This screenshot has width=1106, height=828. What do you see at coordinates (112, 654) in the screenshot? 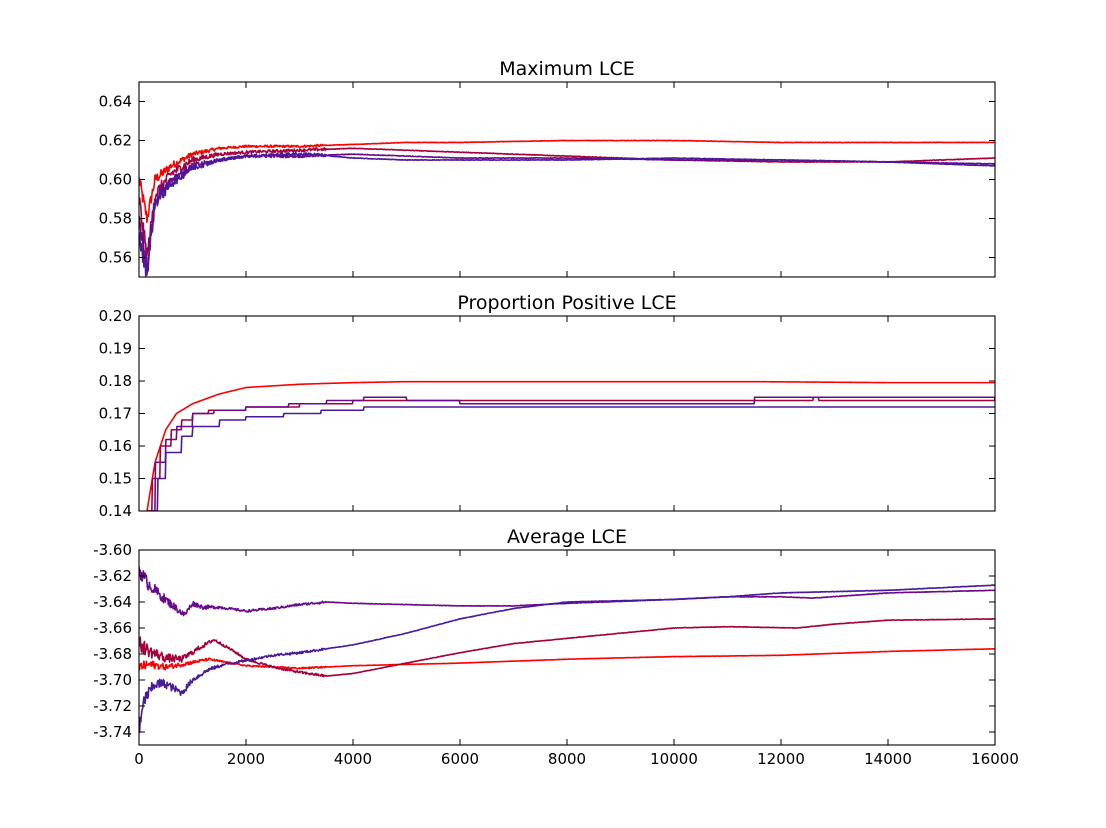
I see `y-tick-label: -3.68` at bounding box center [112, 654].